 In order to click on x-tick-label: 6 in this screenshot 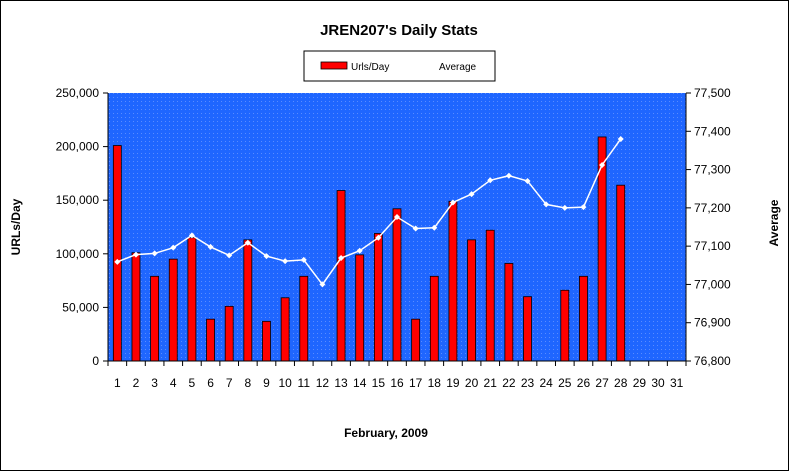, I will do `click(210, 383)`.